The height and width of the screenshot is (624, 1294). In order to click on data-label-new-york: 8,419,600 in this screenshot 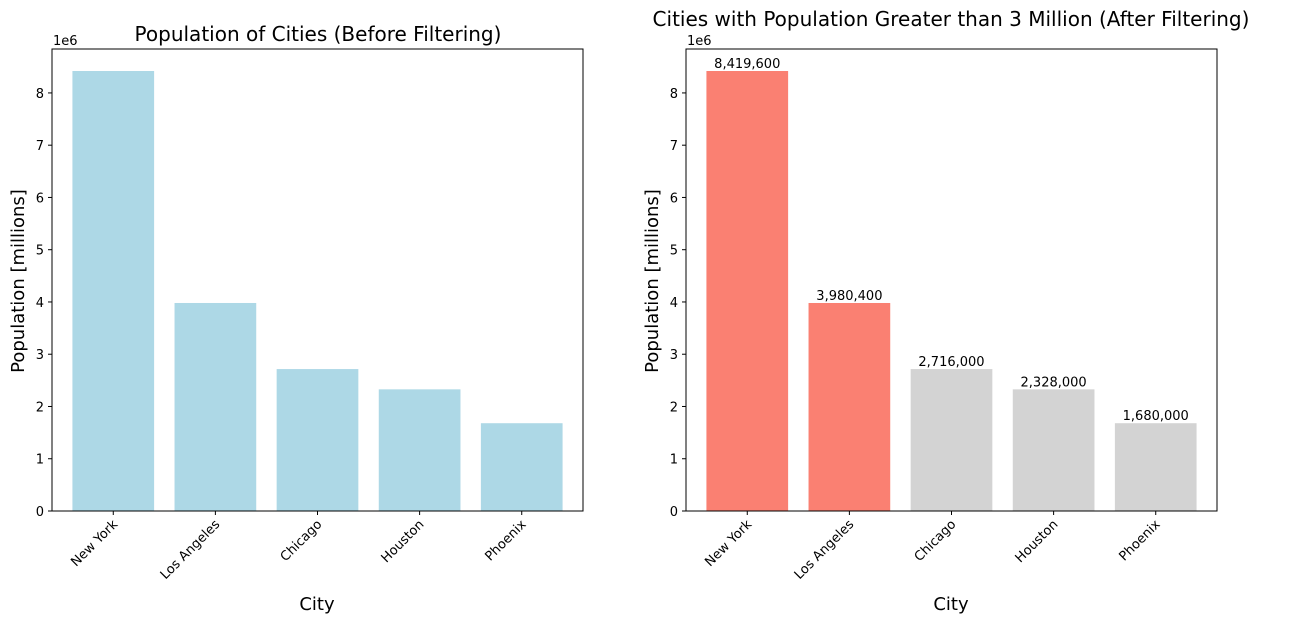, I will do `click(747, 64)`.